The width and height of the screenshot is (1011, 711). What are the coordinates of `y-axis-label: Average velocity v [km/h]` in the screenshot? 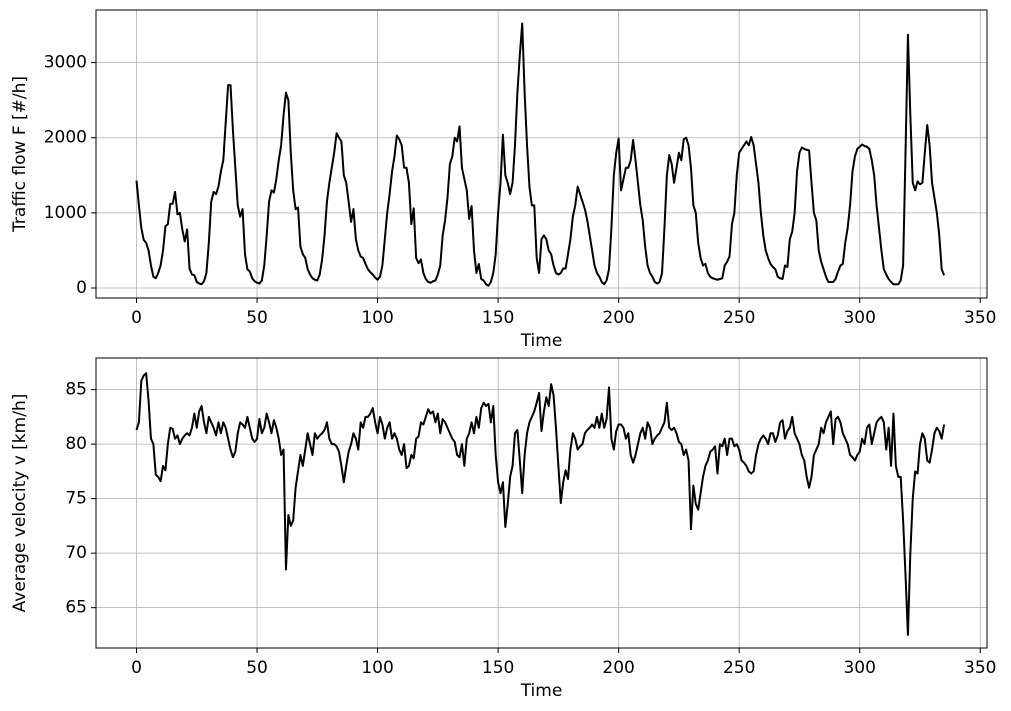 It's located at (20, 503).